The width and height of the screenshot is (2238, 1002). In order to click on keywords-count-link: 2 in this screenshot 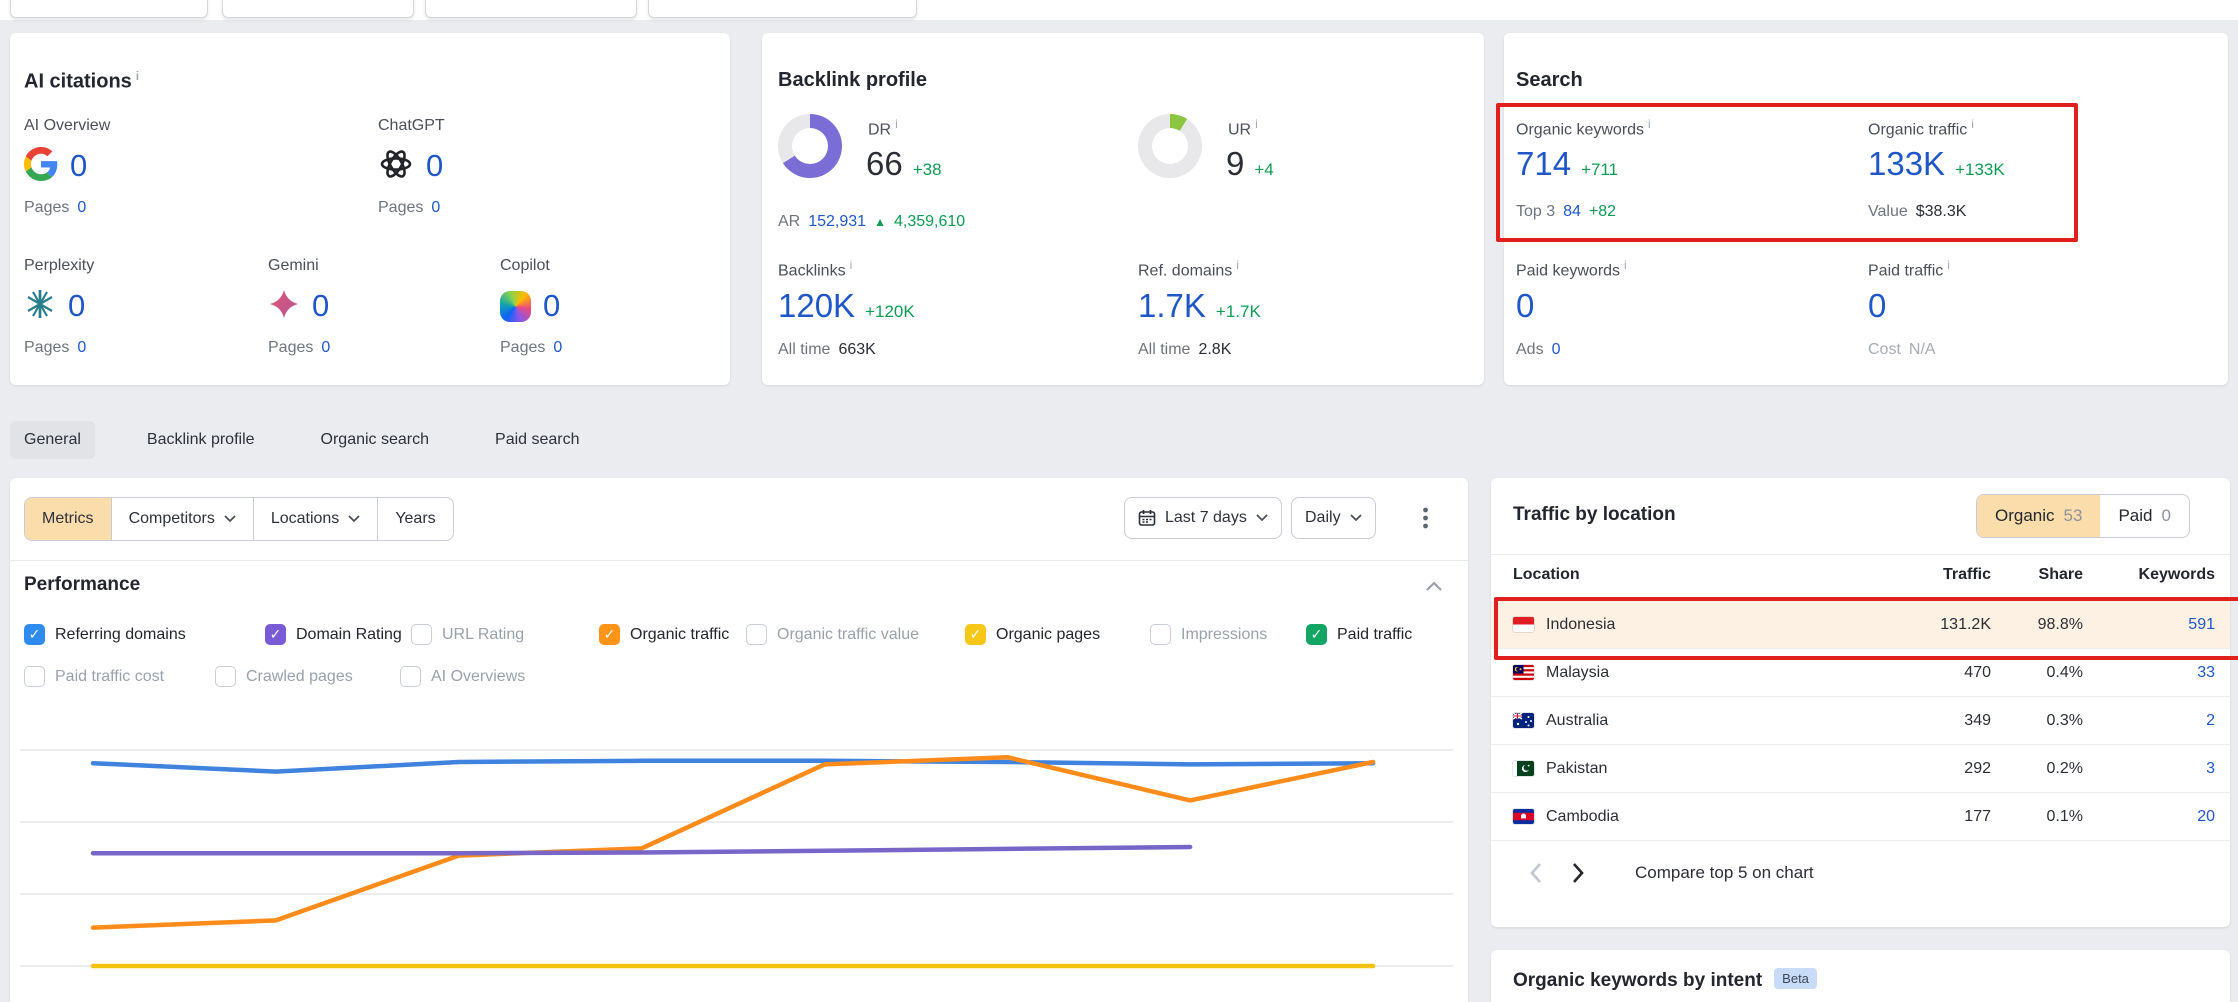, I will do `click(2210, 720)`.